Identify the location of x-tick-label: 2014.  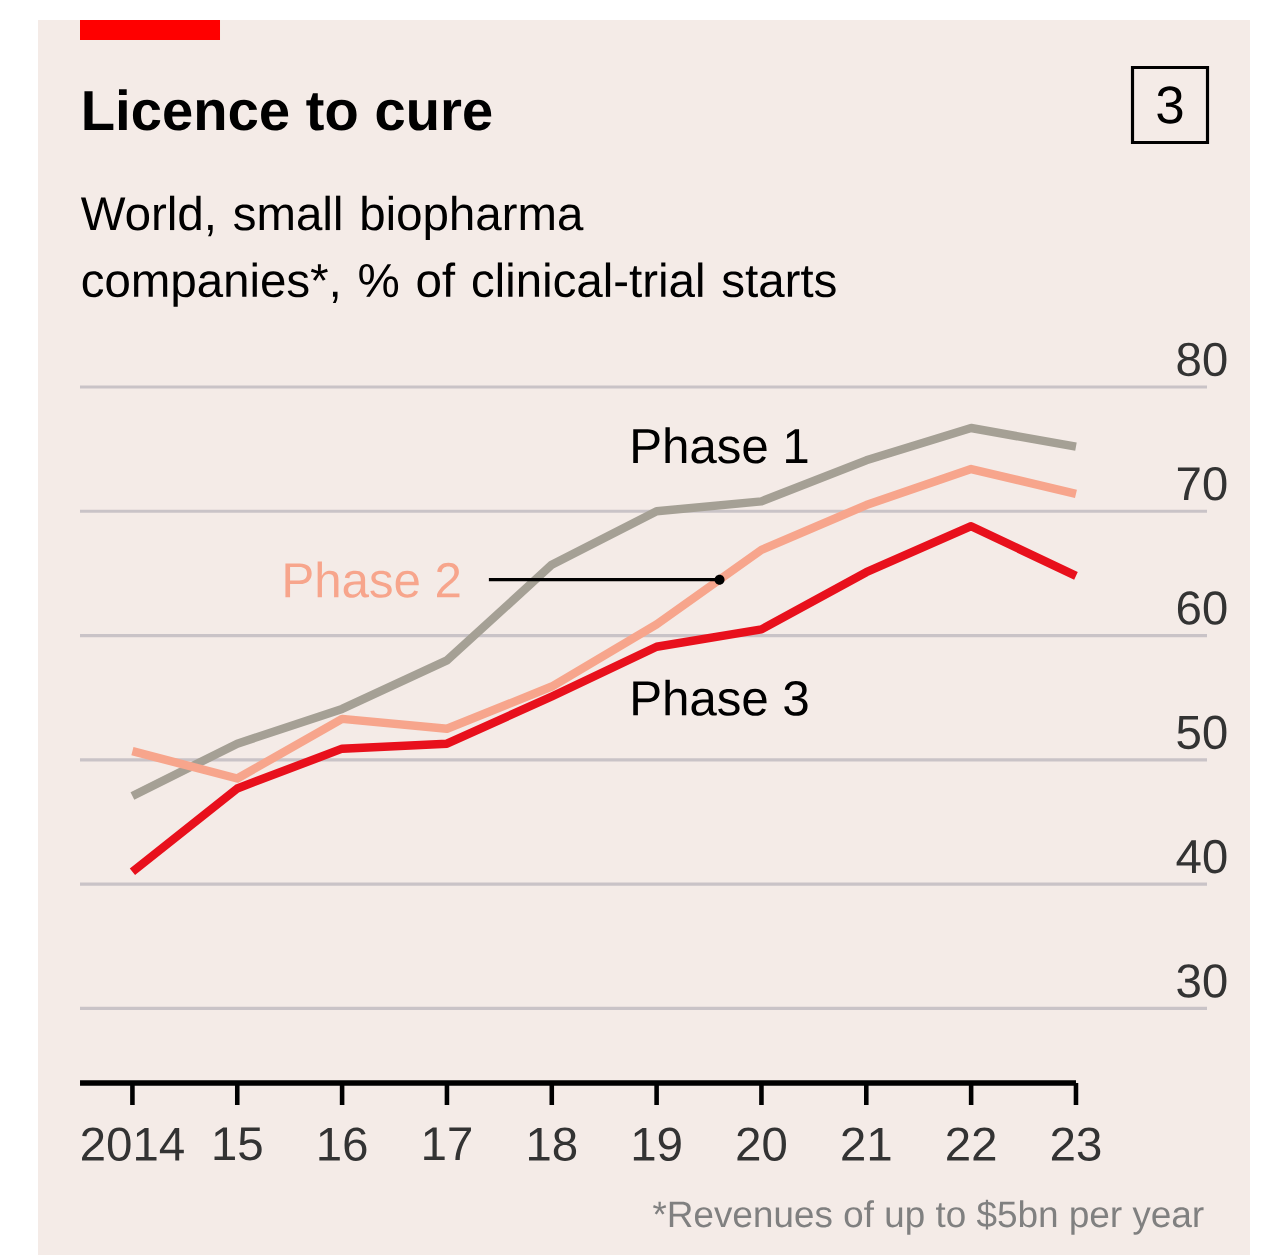
(133, 1144).